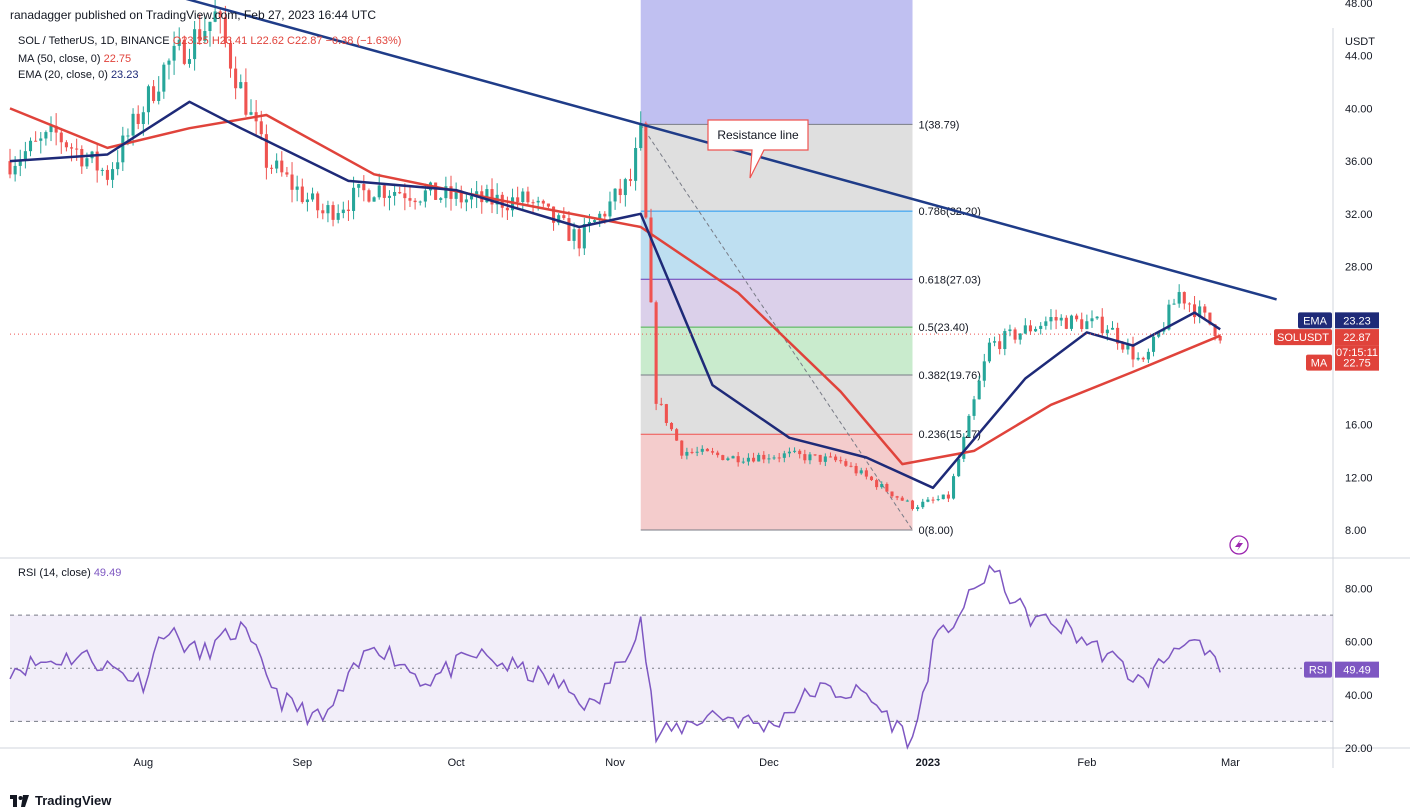 This screenshot has width=1410, height=812. I want to click on time-tick-label: Oct, so click(456, 763).